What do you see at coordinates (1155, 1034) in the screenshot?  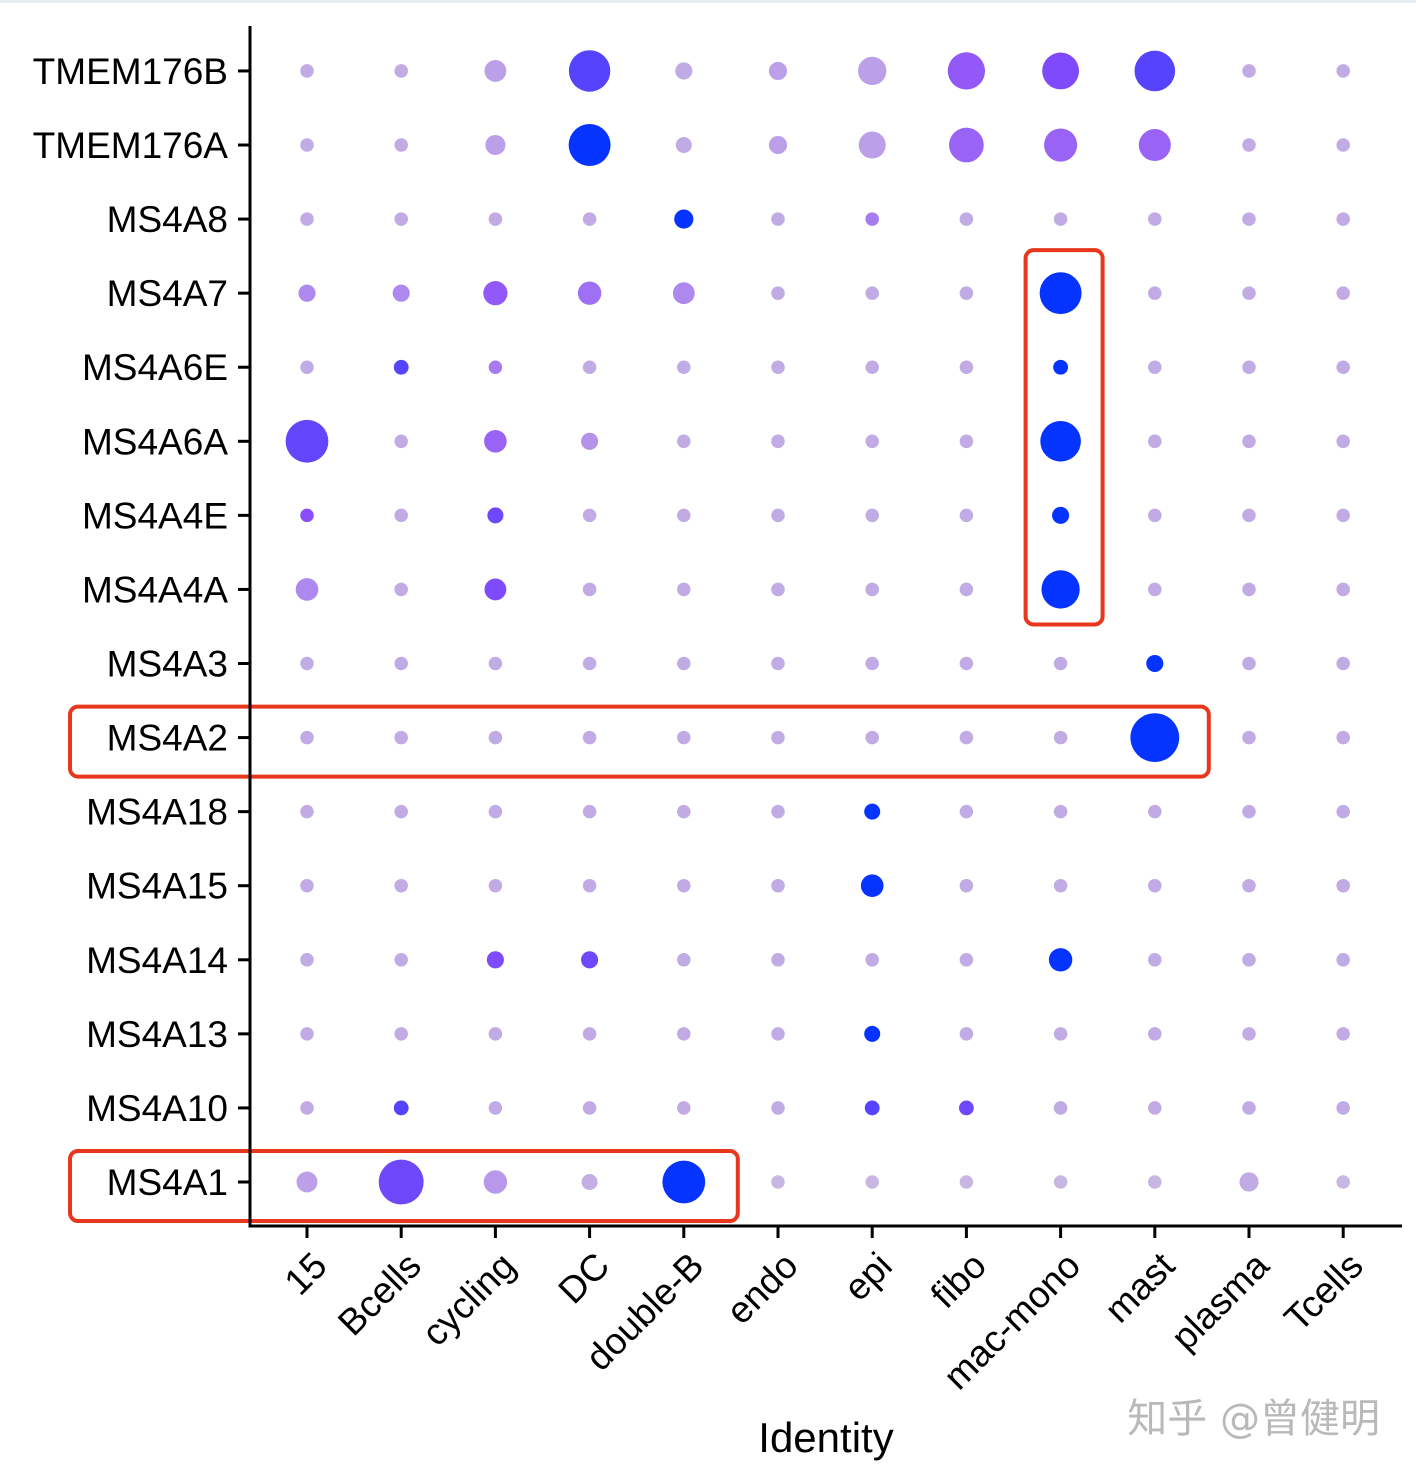 I see `dot-MS4A13-mast` at bounding box center [1155, 1034].